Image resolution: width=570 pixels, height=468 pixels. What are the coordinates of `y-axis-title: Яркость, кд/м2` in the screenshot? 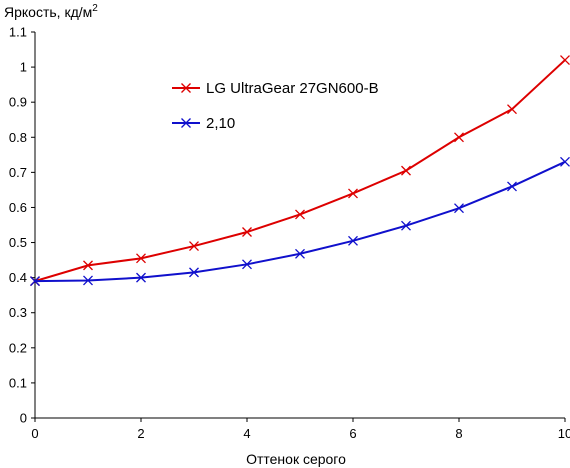 It's located at (51, 11).